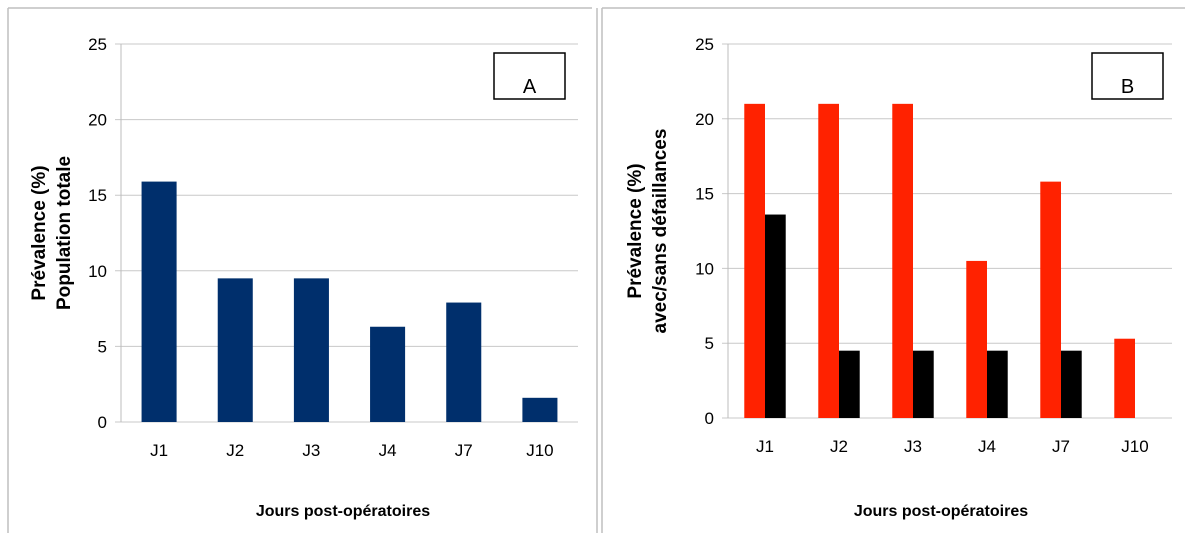 This screenshot has height=538, width=1185. I want to click on y-axis-label-line: Population totale, so click(64, 233).